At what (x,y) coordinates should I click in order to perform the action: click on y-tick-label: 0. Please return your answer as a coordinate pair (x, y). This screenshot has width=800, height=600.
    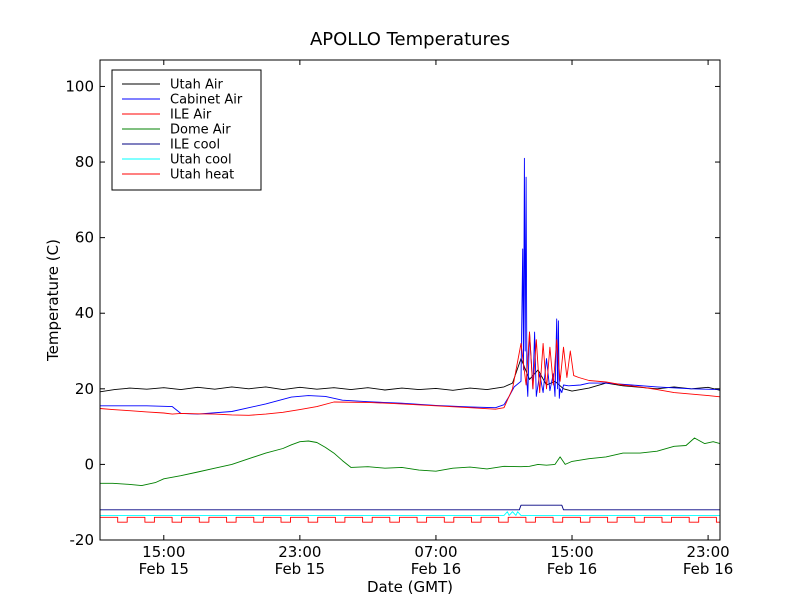
    Looking at the image, I should click on (89, 464).